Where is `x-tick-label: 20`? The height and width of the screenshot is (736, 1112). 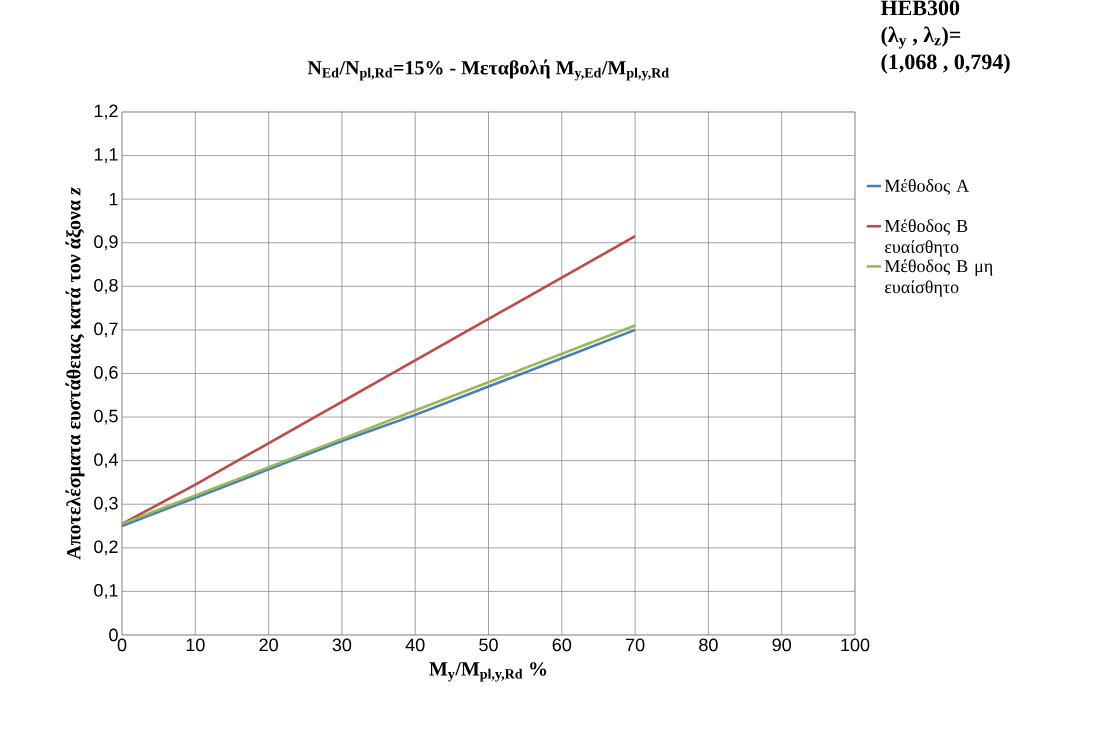 x-tick-label: 20 is located at coordinates (268, 645).